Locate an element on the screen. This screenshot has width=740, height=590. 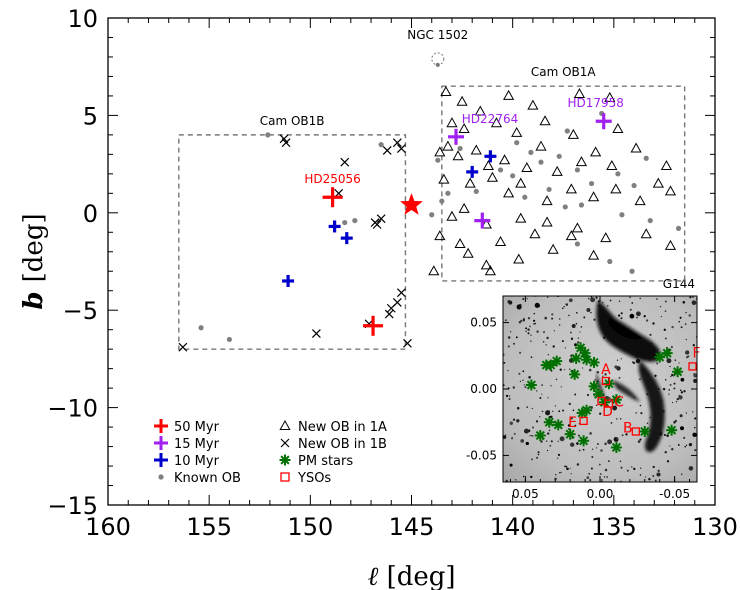
y-tick-label: −10 is located at coordinates (72, 409).